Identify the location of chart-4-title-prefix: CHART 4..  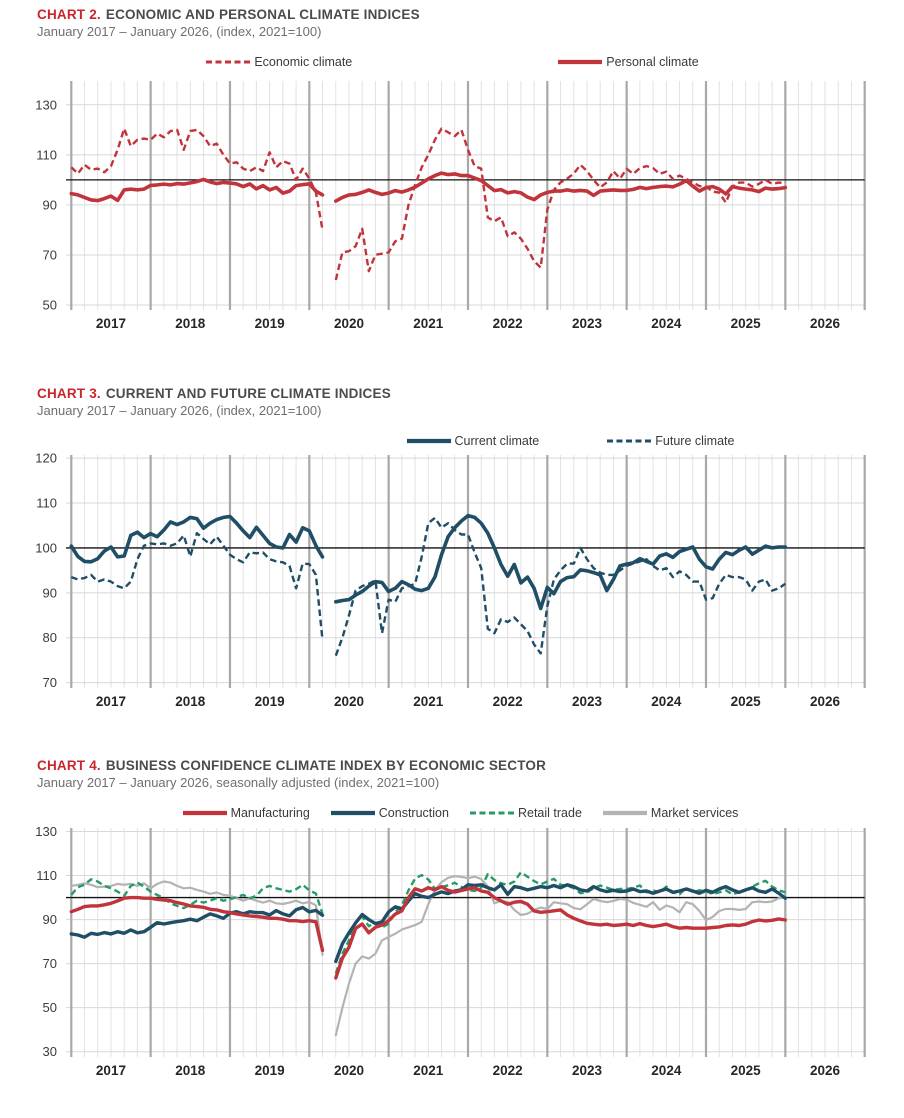
(69, 765).